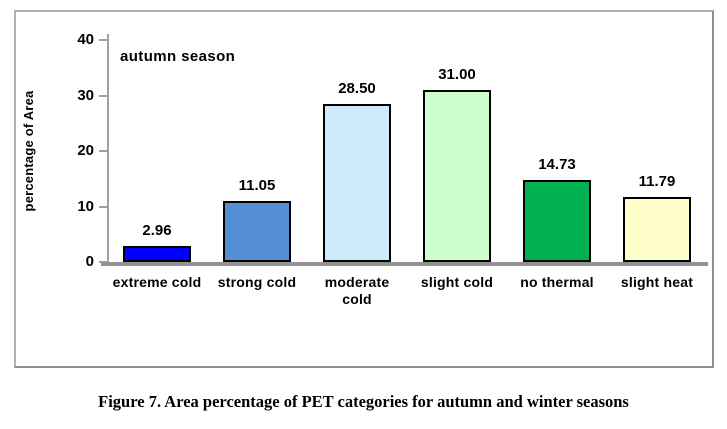 This screenshot has width=727, height=429. Describe the element at coordinates (457, 74) in the screenshot. I see `bar-value-label: 31.00` at that location.